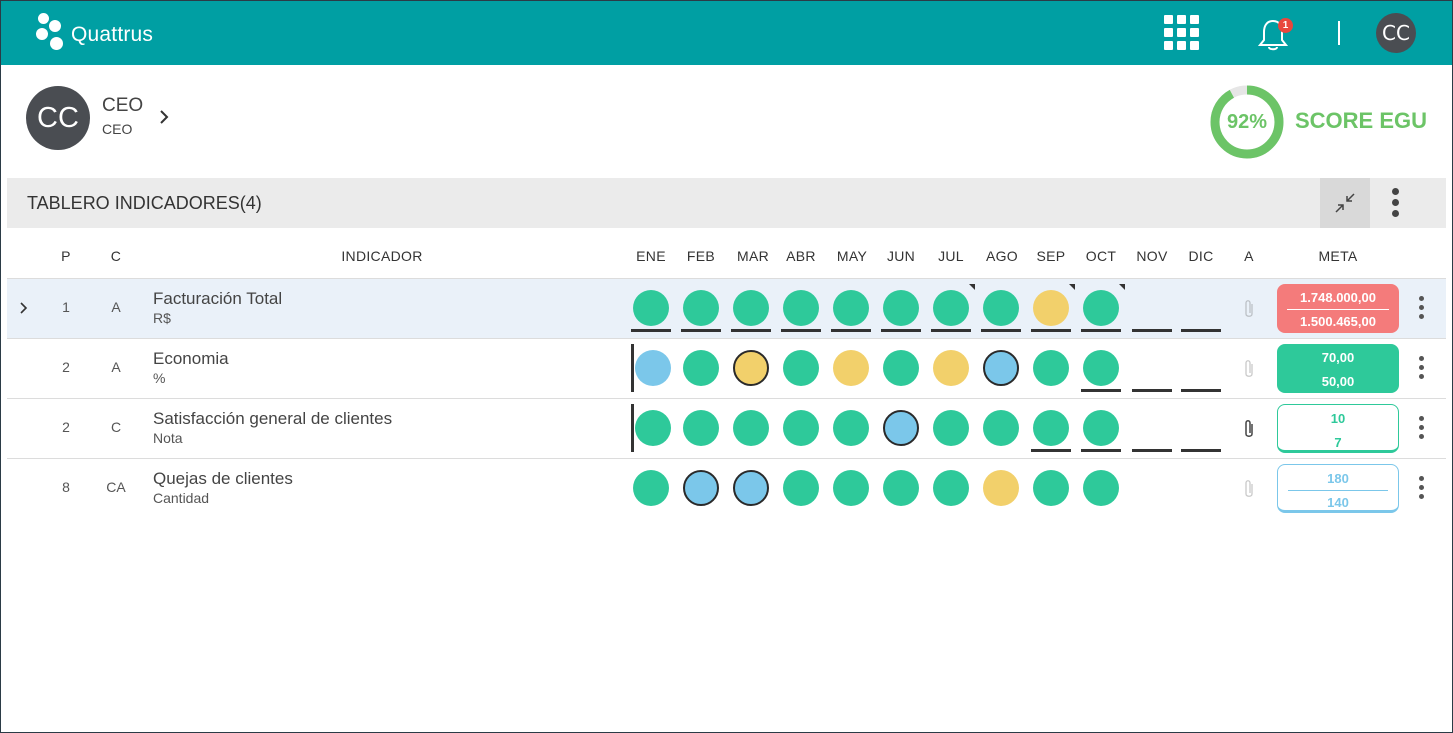 The width and height of the screenshot is (1453, 733). I want to click on collapse-button, so click(1345, 203).